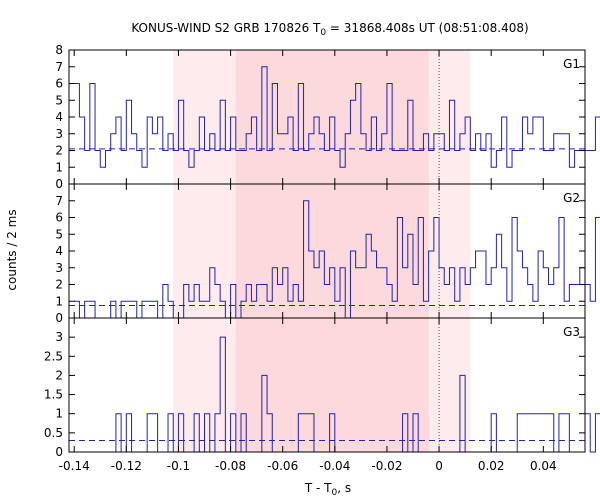 The image size is (600, 500). I want to click on x-tick-label: -0.02, so click(386, 466).